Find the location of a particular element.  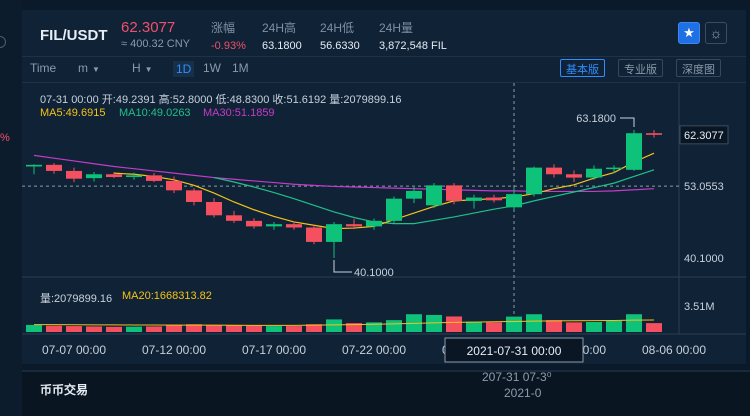

time-axis-tick: 07-22 00:00 is located at coordinates (374, 350).